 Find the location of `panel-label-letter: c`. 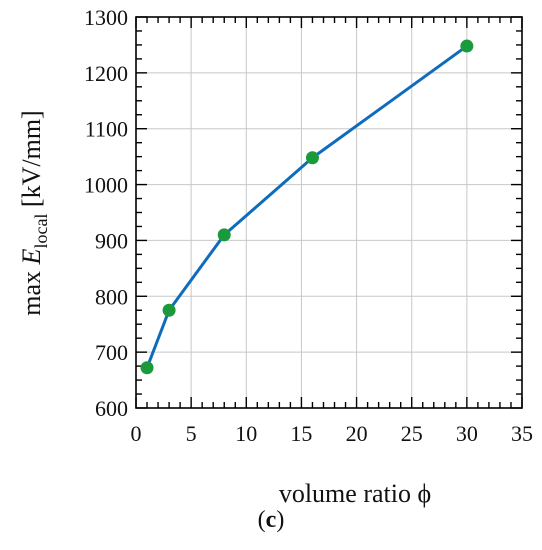

panel-label-letter: c is located at coordinates (271, 520).